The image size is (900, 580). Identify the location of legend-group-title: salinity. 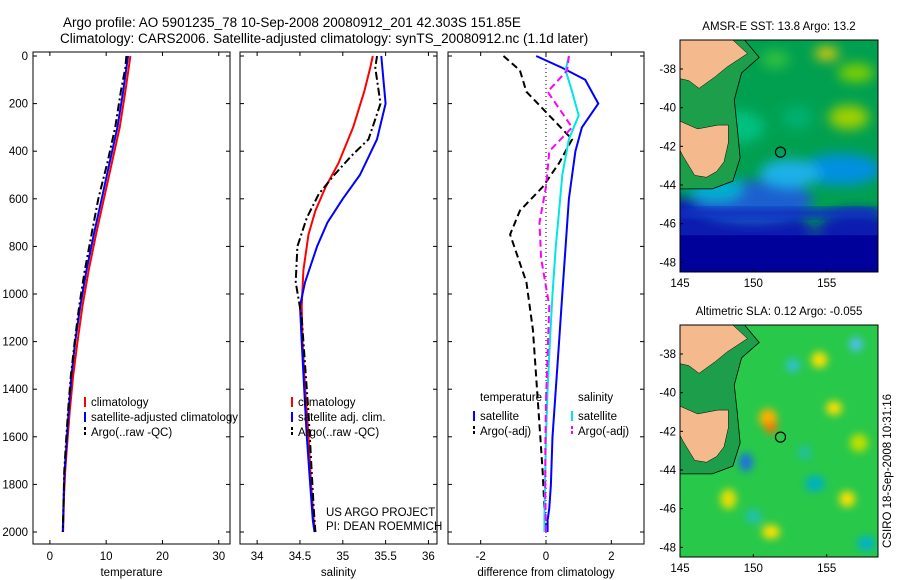
(595, 398).